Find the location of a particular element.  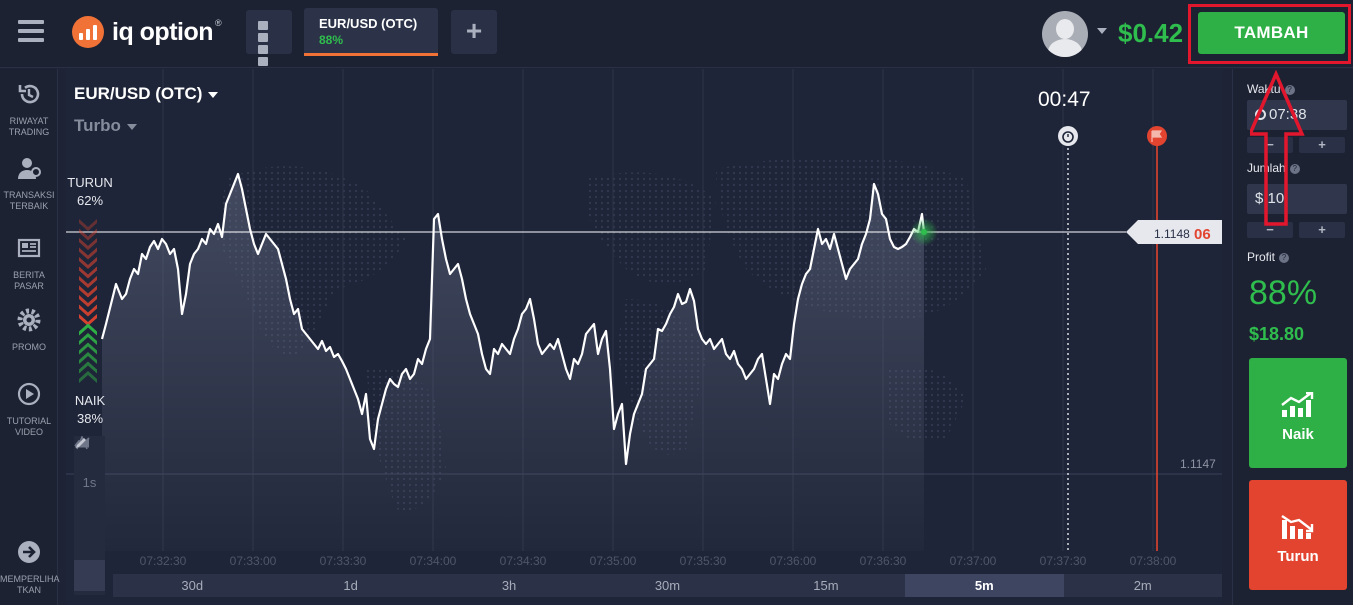

put-button-label: Turun is located at coordinates (1298, 556).